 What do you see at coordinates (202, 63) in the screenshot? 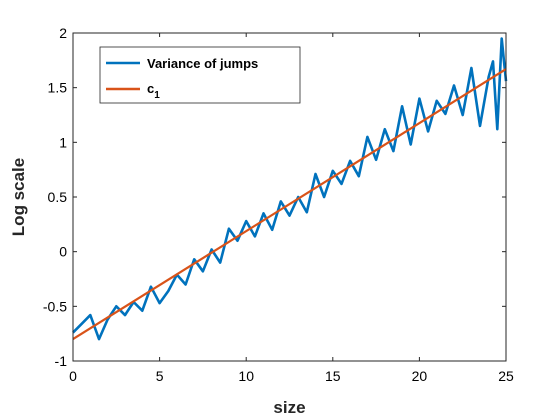
I see `legend-label-variance: Variance of jumps` at bounding box center [202, 63].